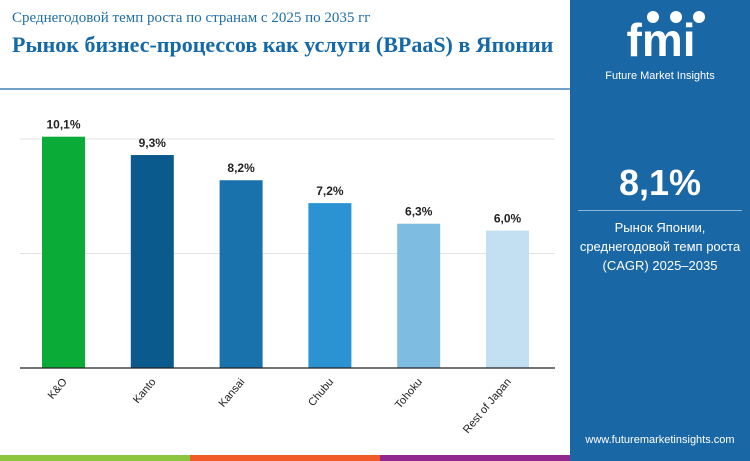  Describe the element at coordinates (285, 89) in the screenshot. I see `title-divider` at that location.